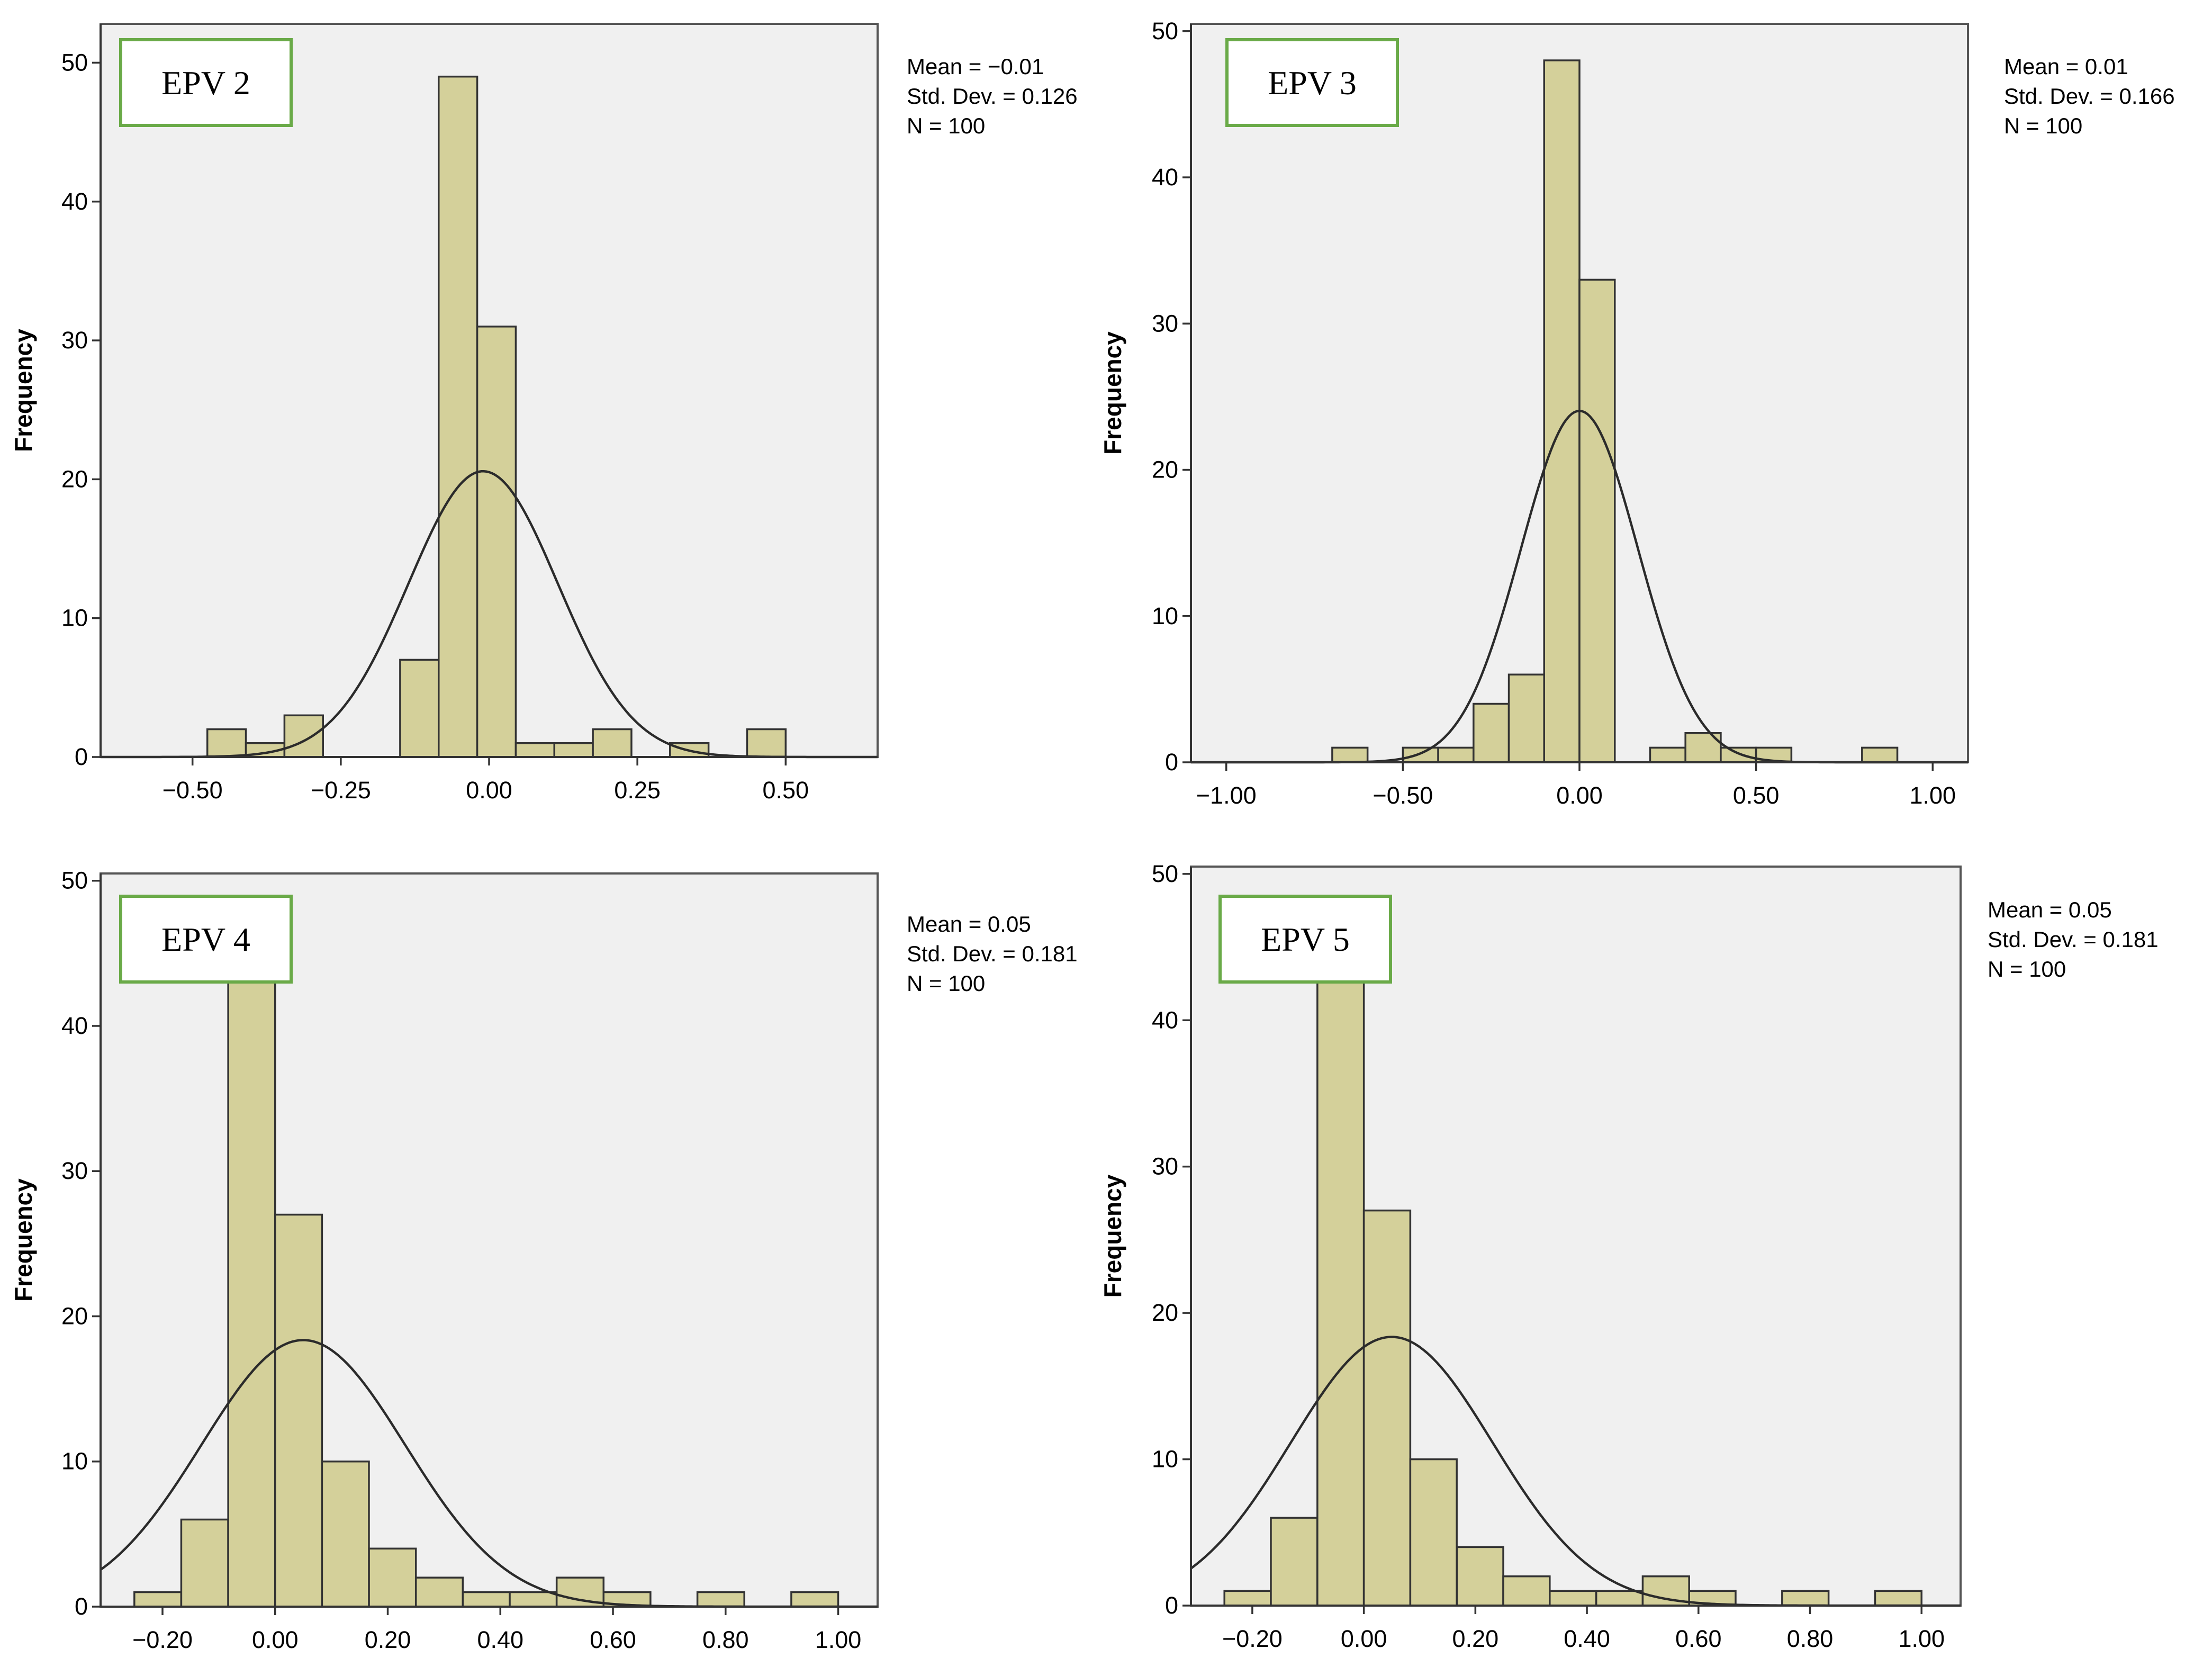 The width and height of the screenshot is (2212, 1667). I want to click on panel-title: EPV 5, so click(1305, 940).